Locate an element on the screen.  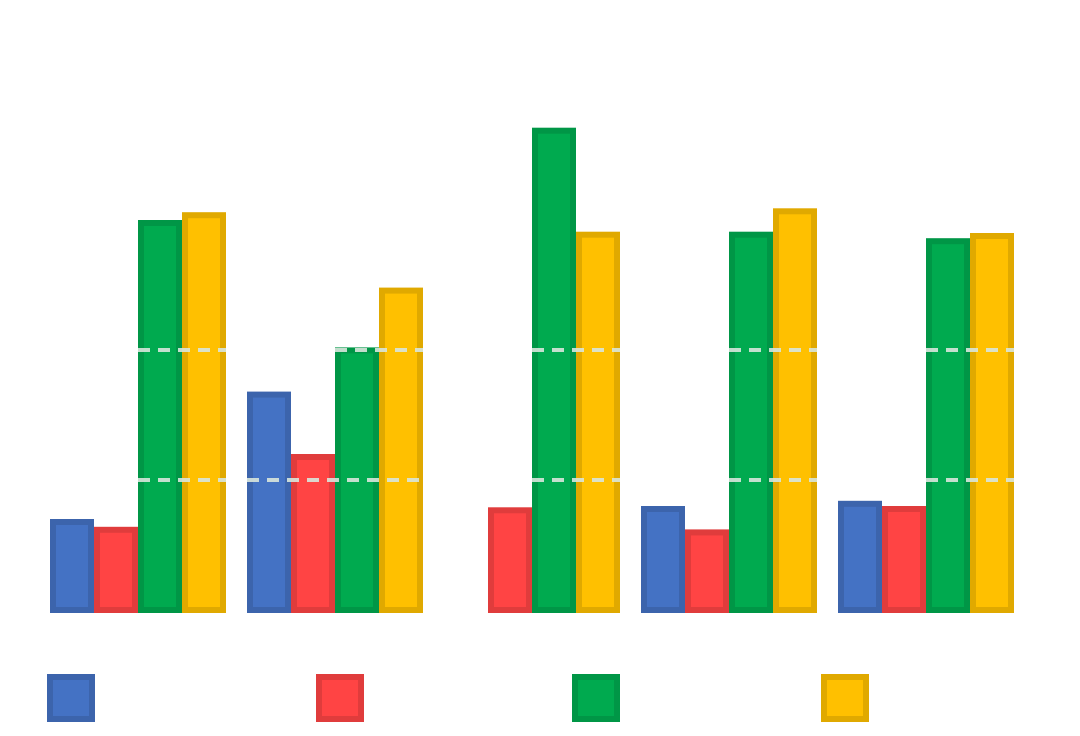
bar-group1-series1 is located at coordinates (72, 566).